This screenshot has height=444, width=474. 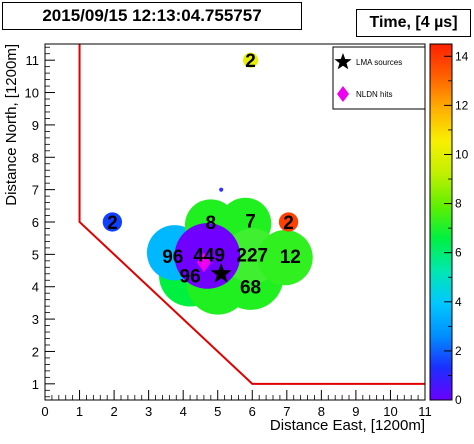 I want to click on source-count-label: 12, so click(x=290, y=257).